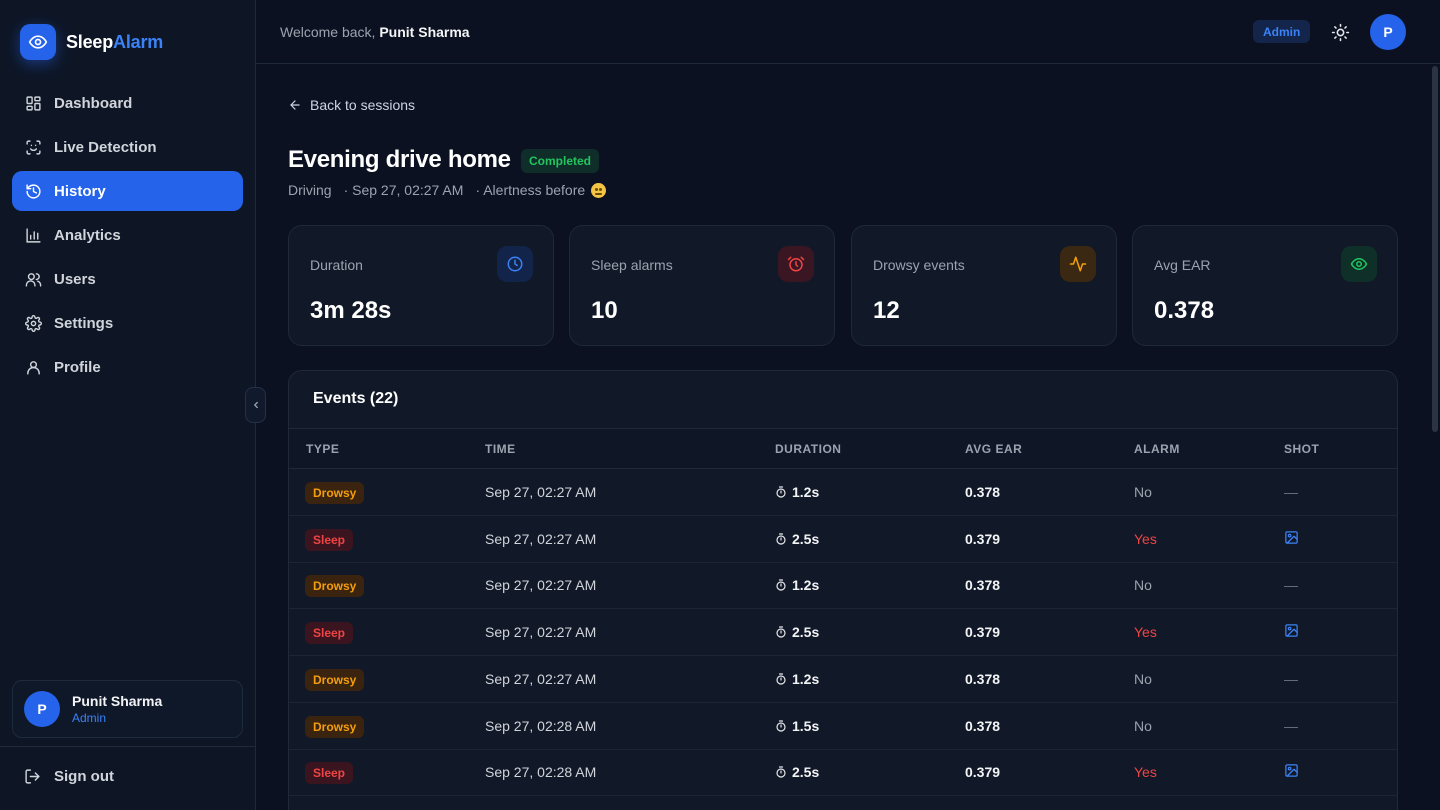 The image size is (1440, 810). I want to click on table-row: Drowsy Sep 27, 02:28 AM 1.5s 0.378 No —, so click(843, 727).